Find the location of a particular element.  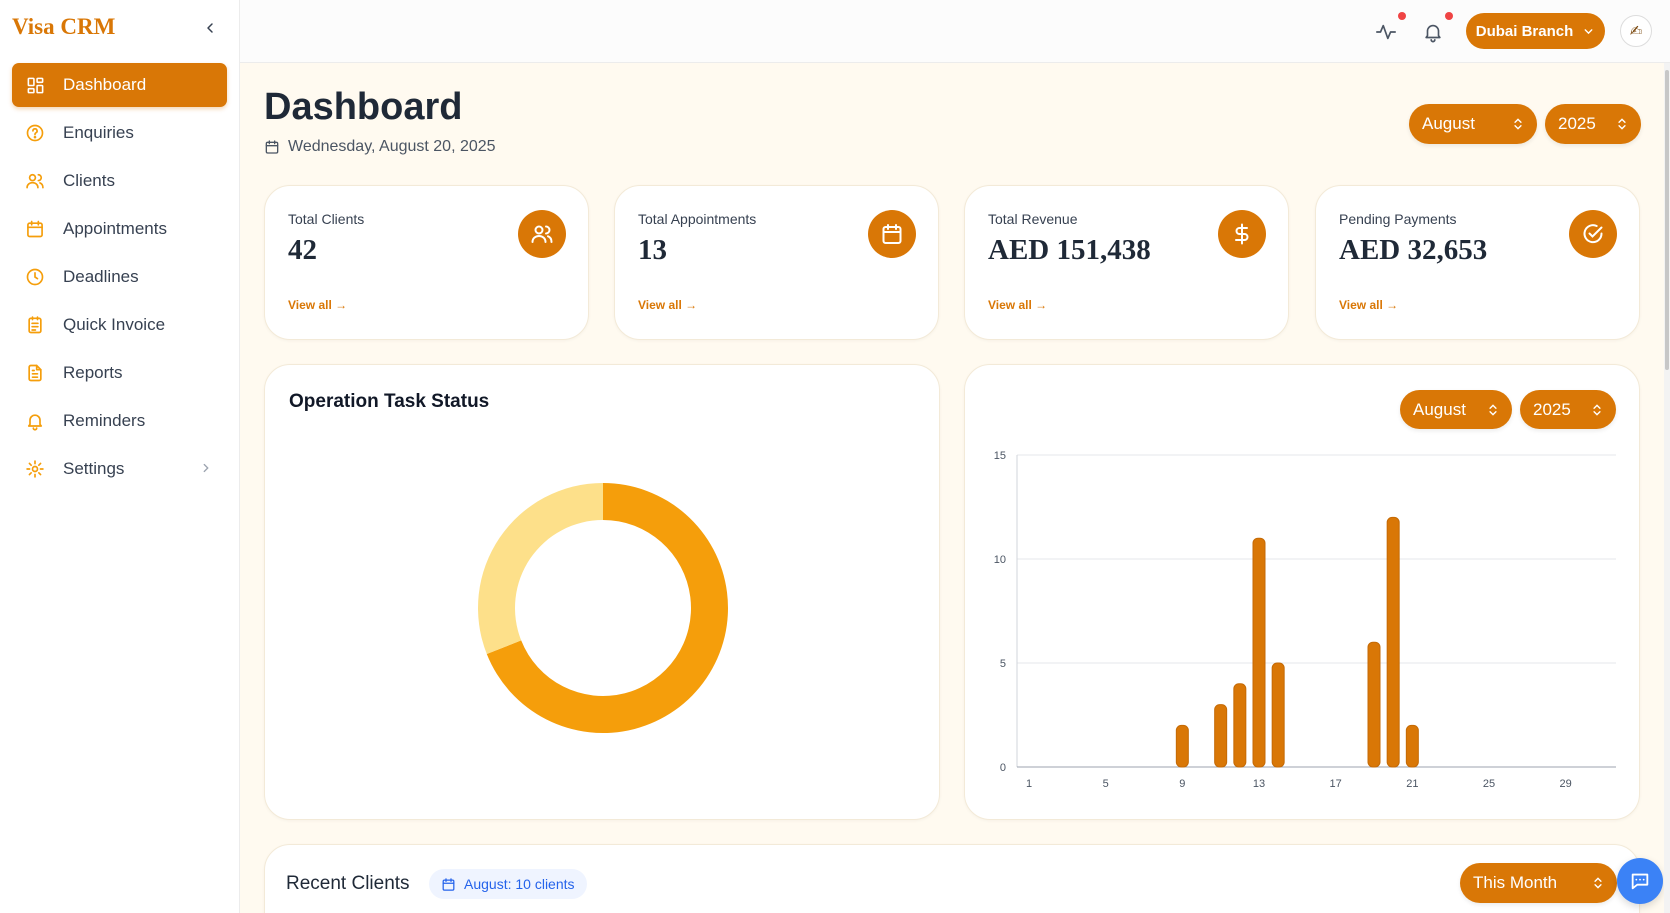

activity-button is located at coordinates (1390, 28).